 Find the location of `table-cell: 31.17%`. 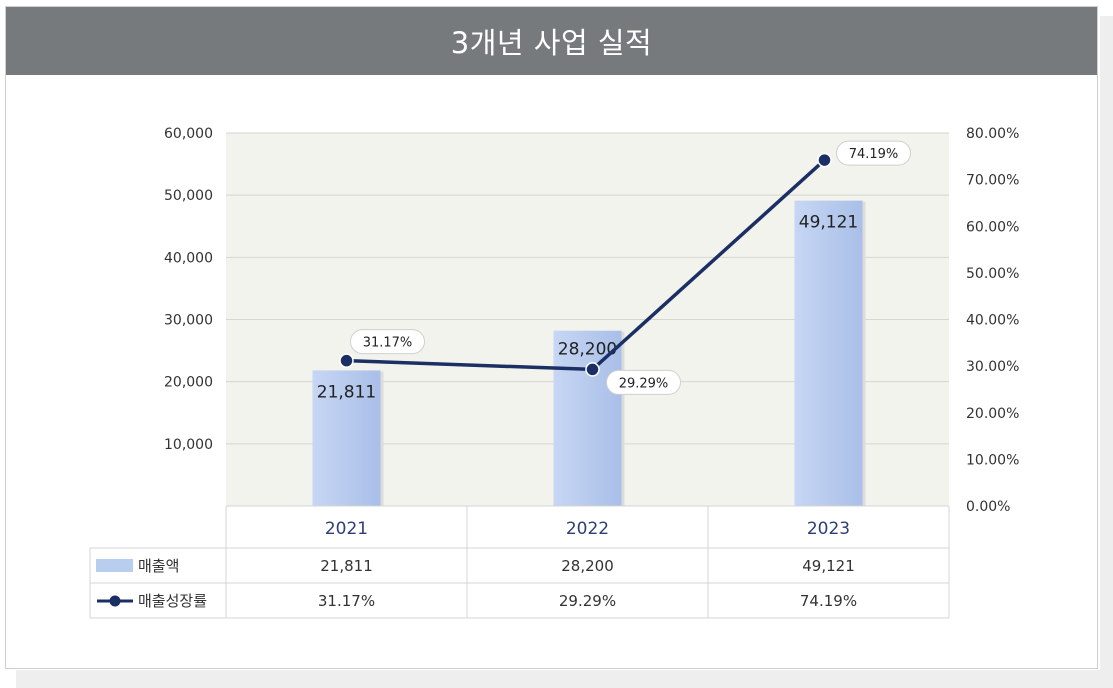

table-cell: 31.17% is located at coordinates (346, 601).